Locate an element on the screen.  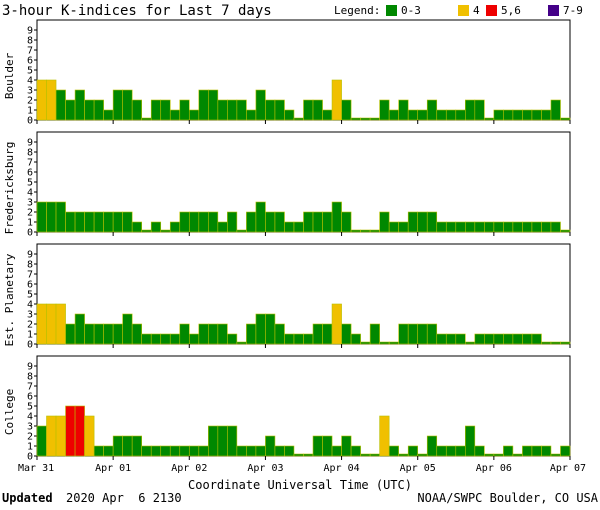
panel-label: Est. Planetary is located at coordinates (9, 299).